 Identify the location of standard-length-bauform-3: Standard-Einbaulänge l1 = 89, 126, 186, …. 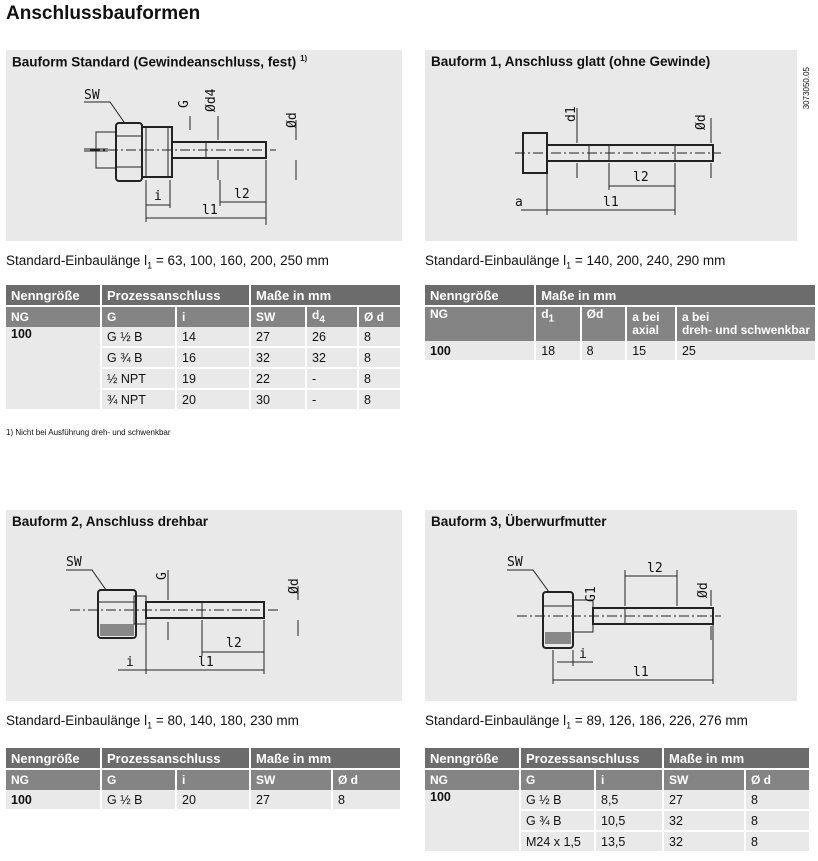
(586, 722).